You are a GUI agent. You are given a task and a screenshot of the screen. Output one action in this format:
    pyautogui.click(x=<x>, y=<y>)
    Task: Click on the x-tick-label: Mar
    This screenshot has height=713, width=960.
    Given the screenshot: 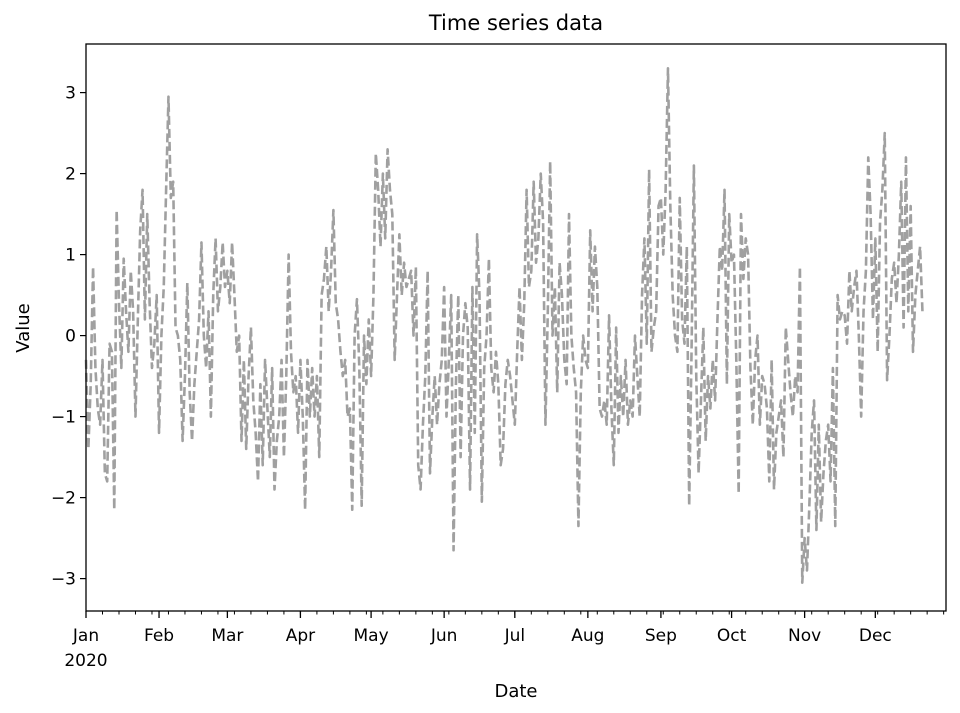 What is the action you would take?
    pyautogui.click(x=227, y=636)
    